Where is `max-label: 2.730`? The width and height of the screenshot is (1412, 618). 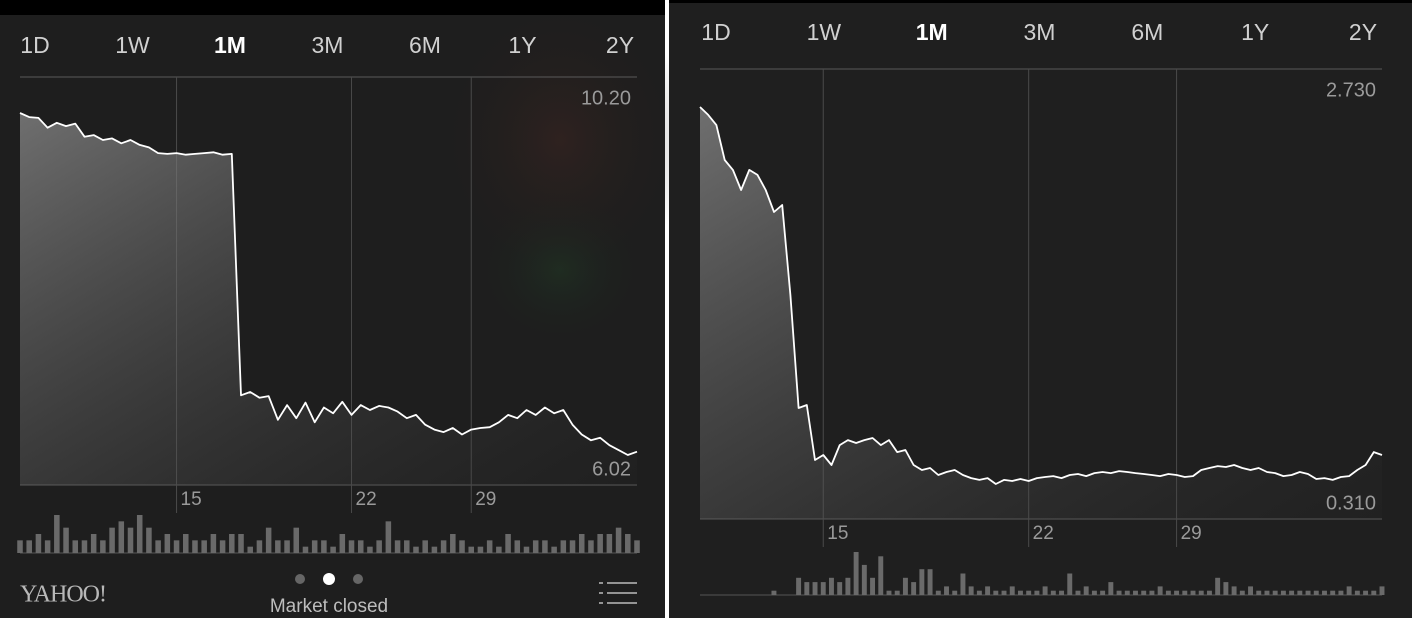 max-label: 2.730 is located at coordinates (1351, 90).